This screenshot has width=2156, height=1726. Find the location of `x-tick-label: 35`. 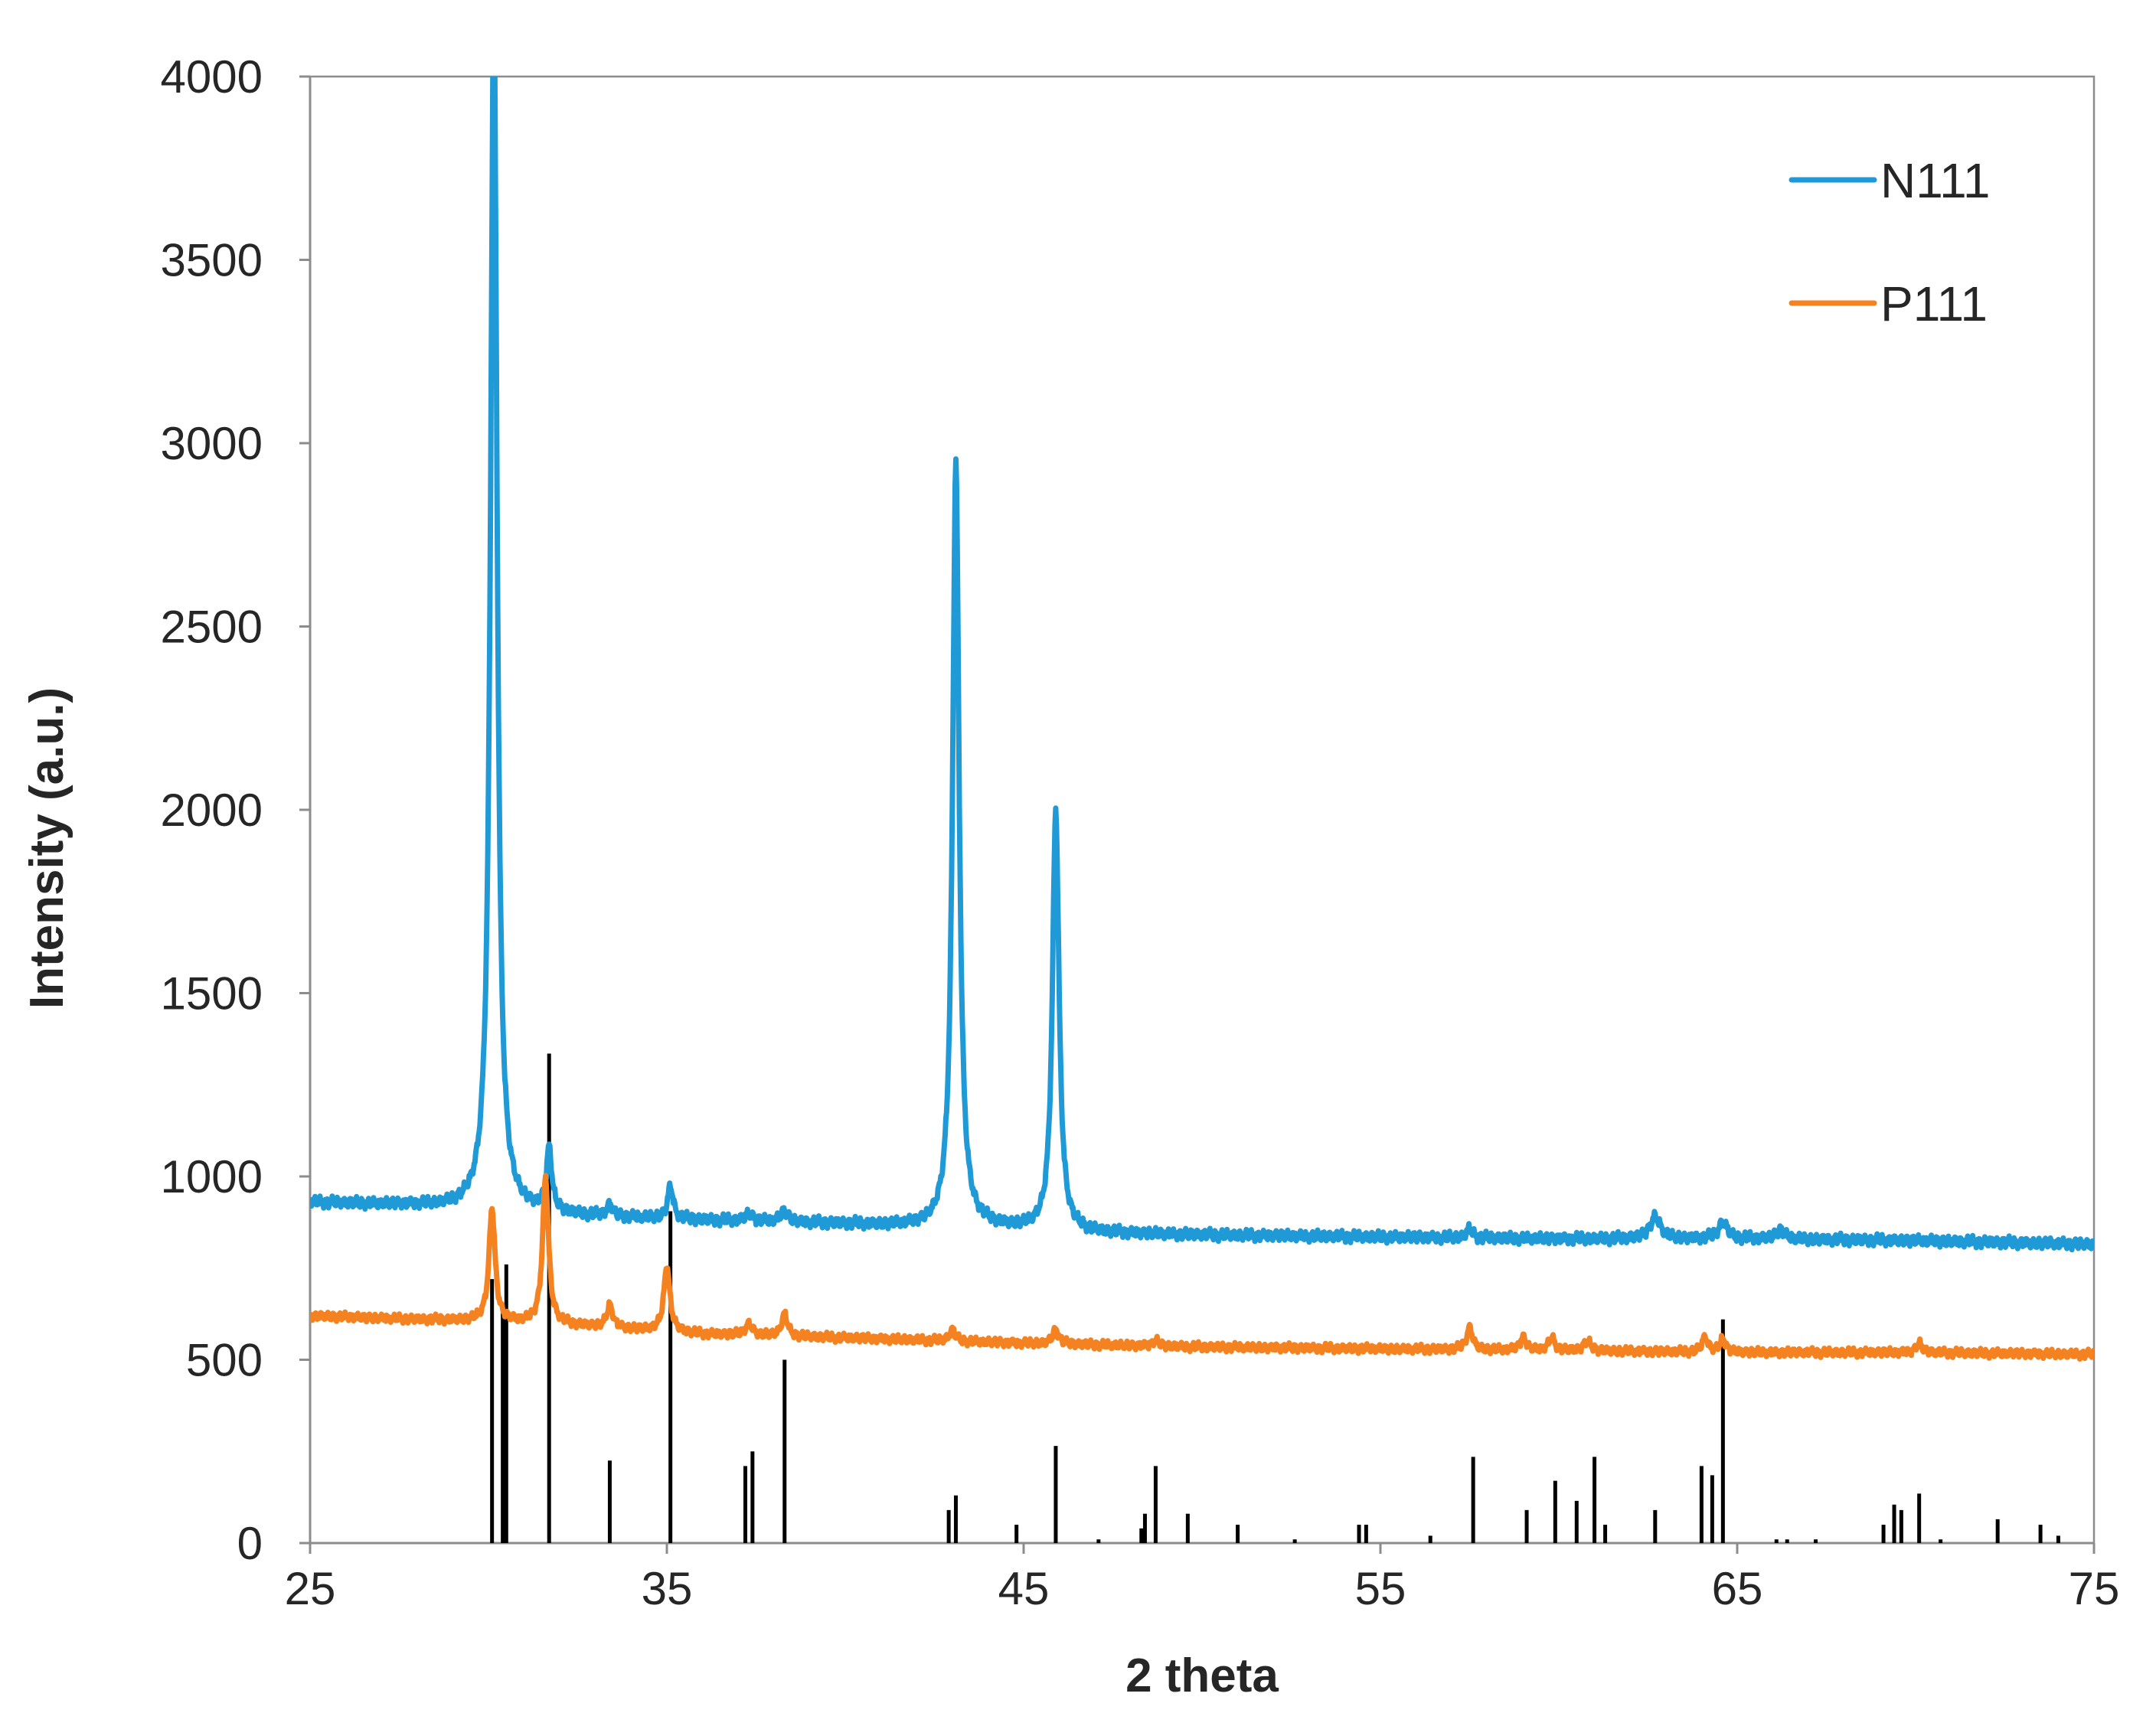

x-tick-label: 35 is located at coordinates (667, 1588).